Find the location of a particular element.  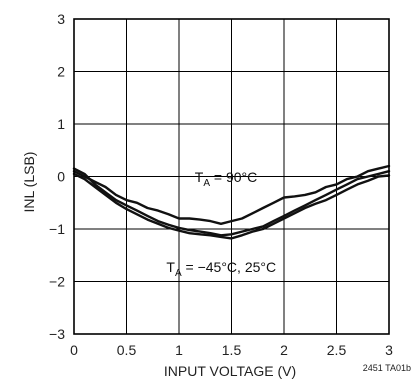

x-axis-label: INPUT VOLTAGE (V) is located at coordinates (230, 371).